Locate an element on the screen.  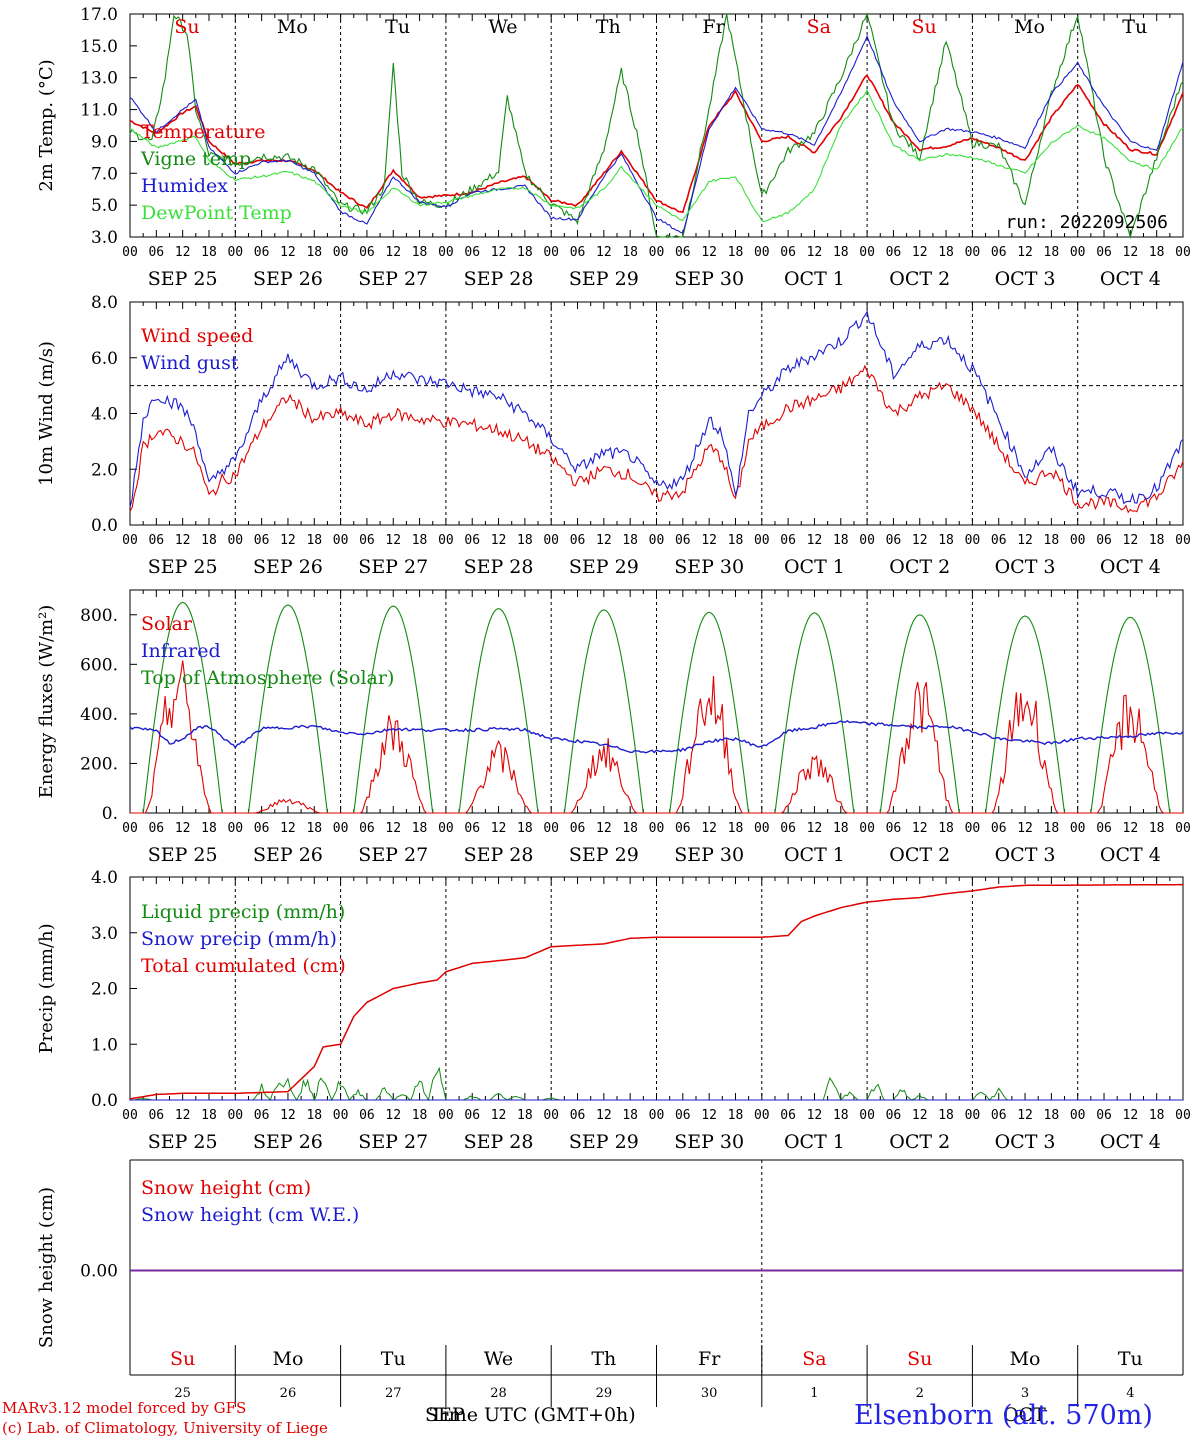
day-number: 30 is located at coordinates (709, 1393).